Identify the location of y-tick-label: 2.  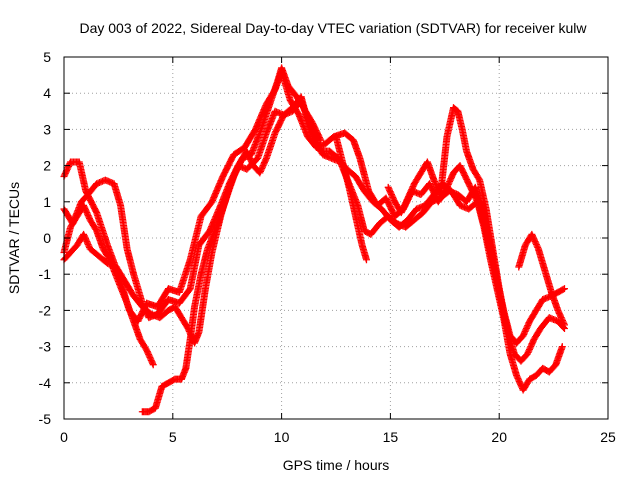
(47, 166).